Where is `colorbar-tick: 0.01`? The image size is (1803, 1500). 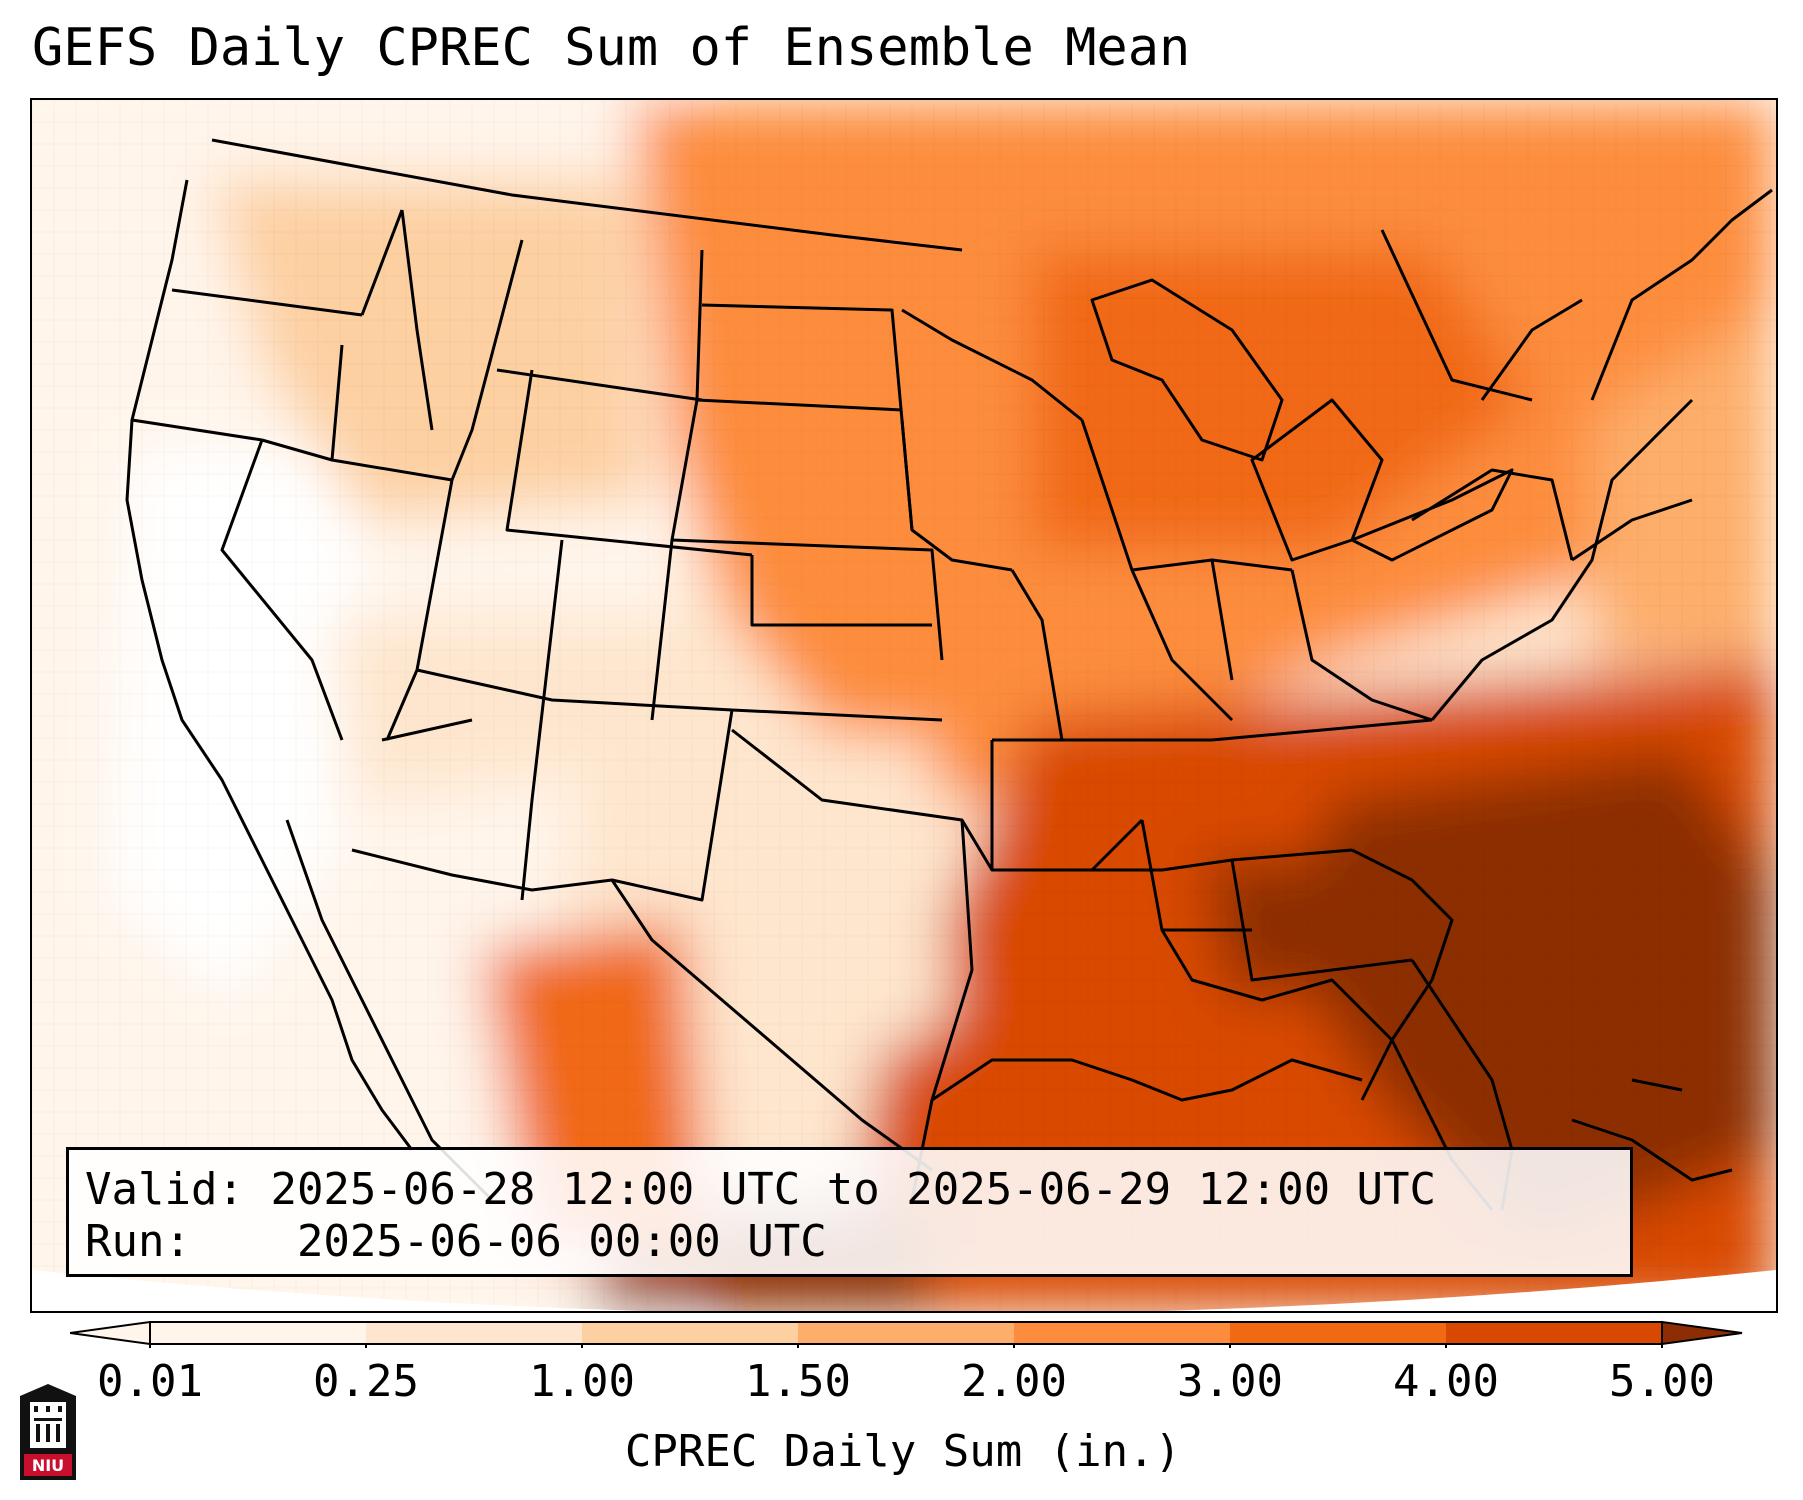
colorbar-tick: 0.01 is located at coordinates (150, 1381).